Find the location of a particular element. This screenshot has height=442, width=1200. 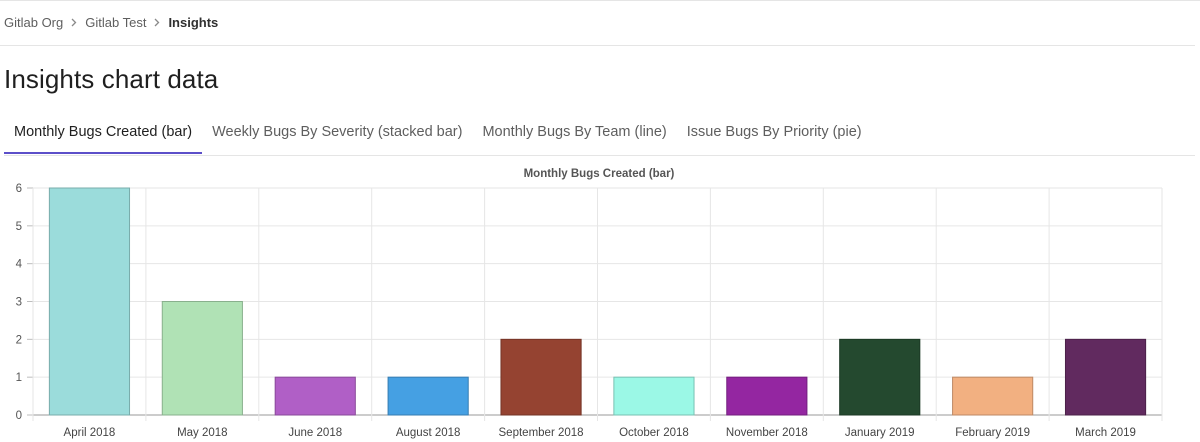

breadcrumb: Gitlab Org Gitlab Test Insights is located at coordinates (111, 22).